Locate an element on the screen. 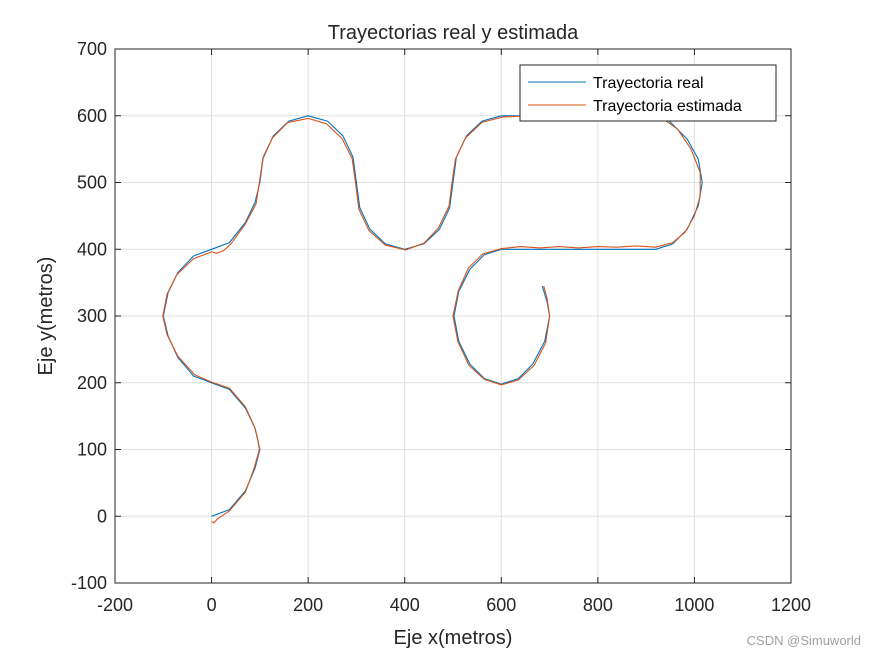 The image size is (875, 656). y-tick-label: 700 is located at coordinates (92, 49).